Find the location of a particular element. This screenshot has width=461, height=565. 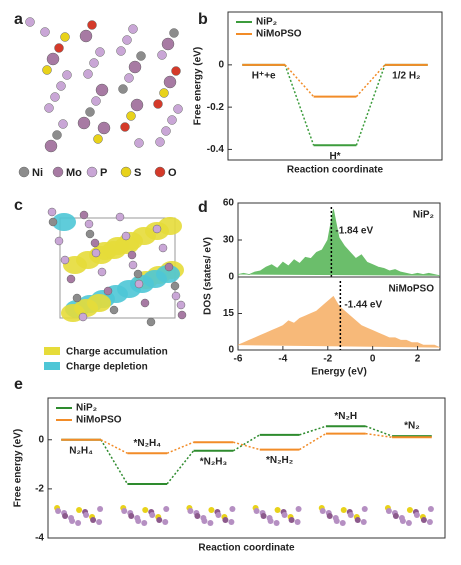

panel-letter: d is located at coordinates (203, 207).